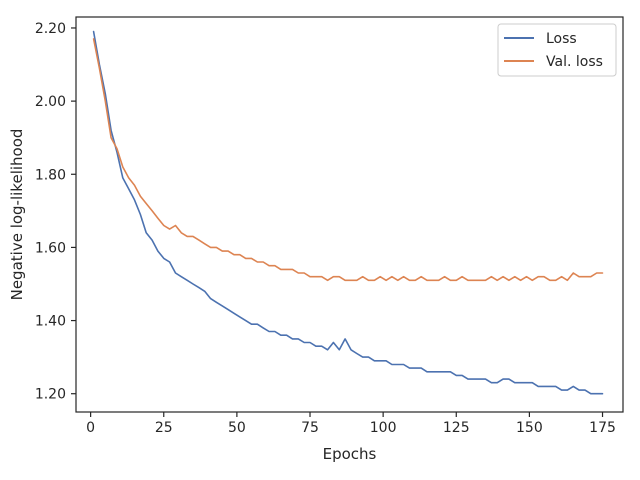  I want to click on x-tick-label: 50, so click(237, 428).